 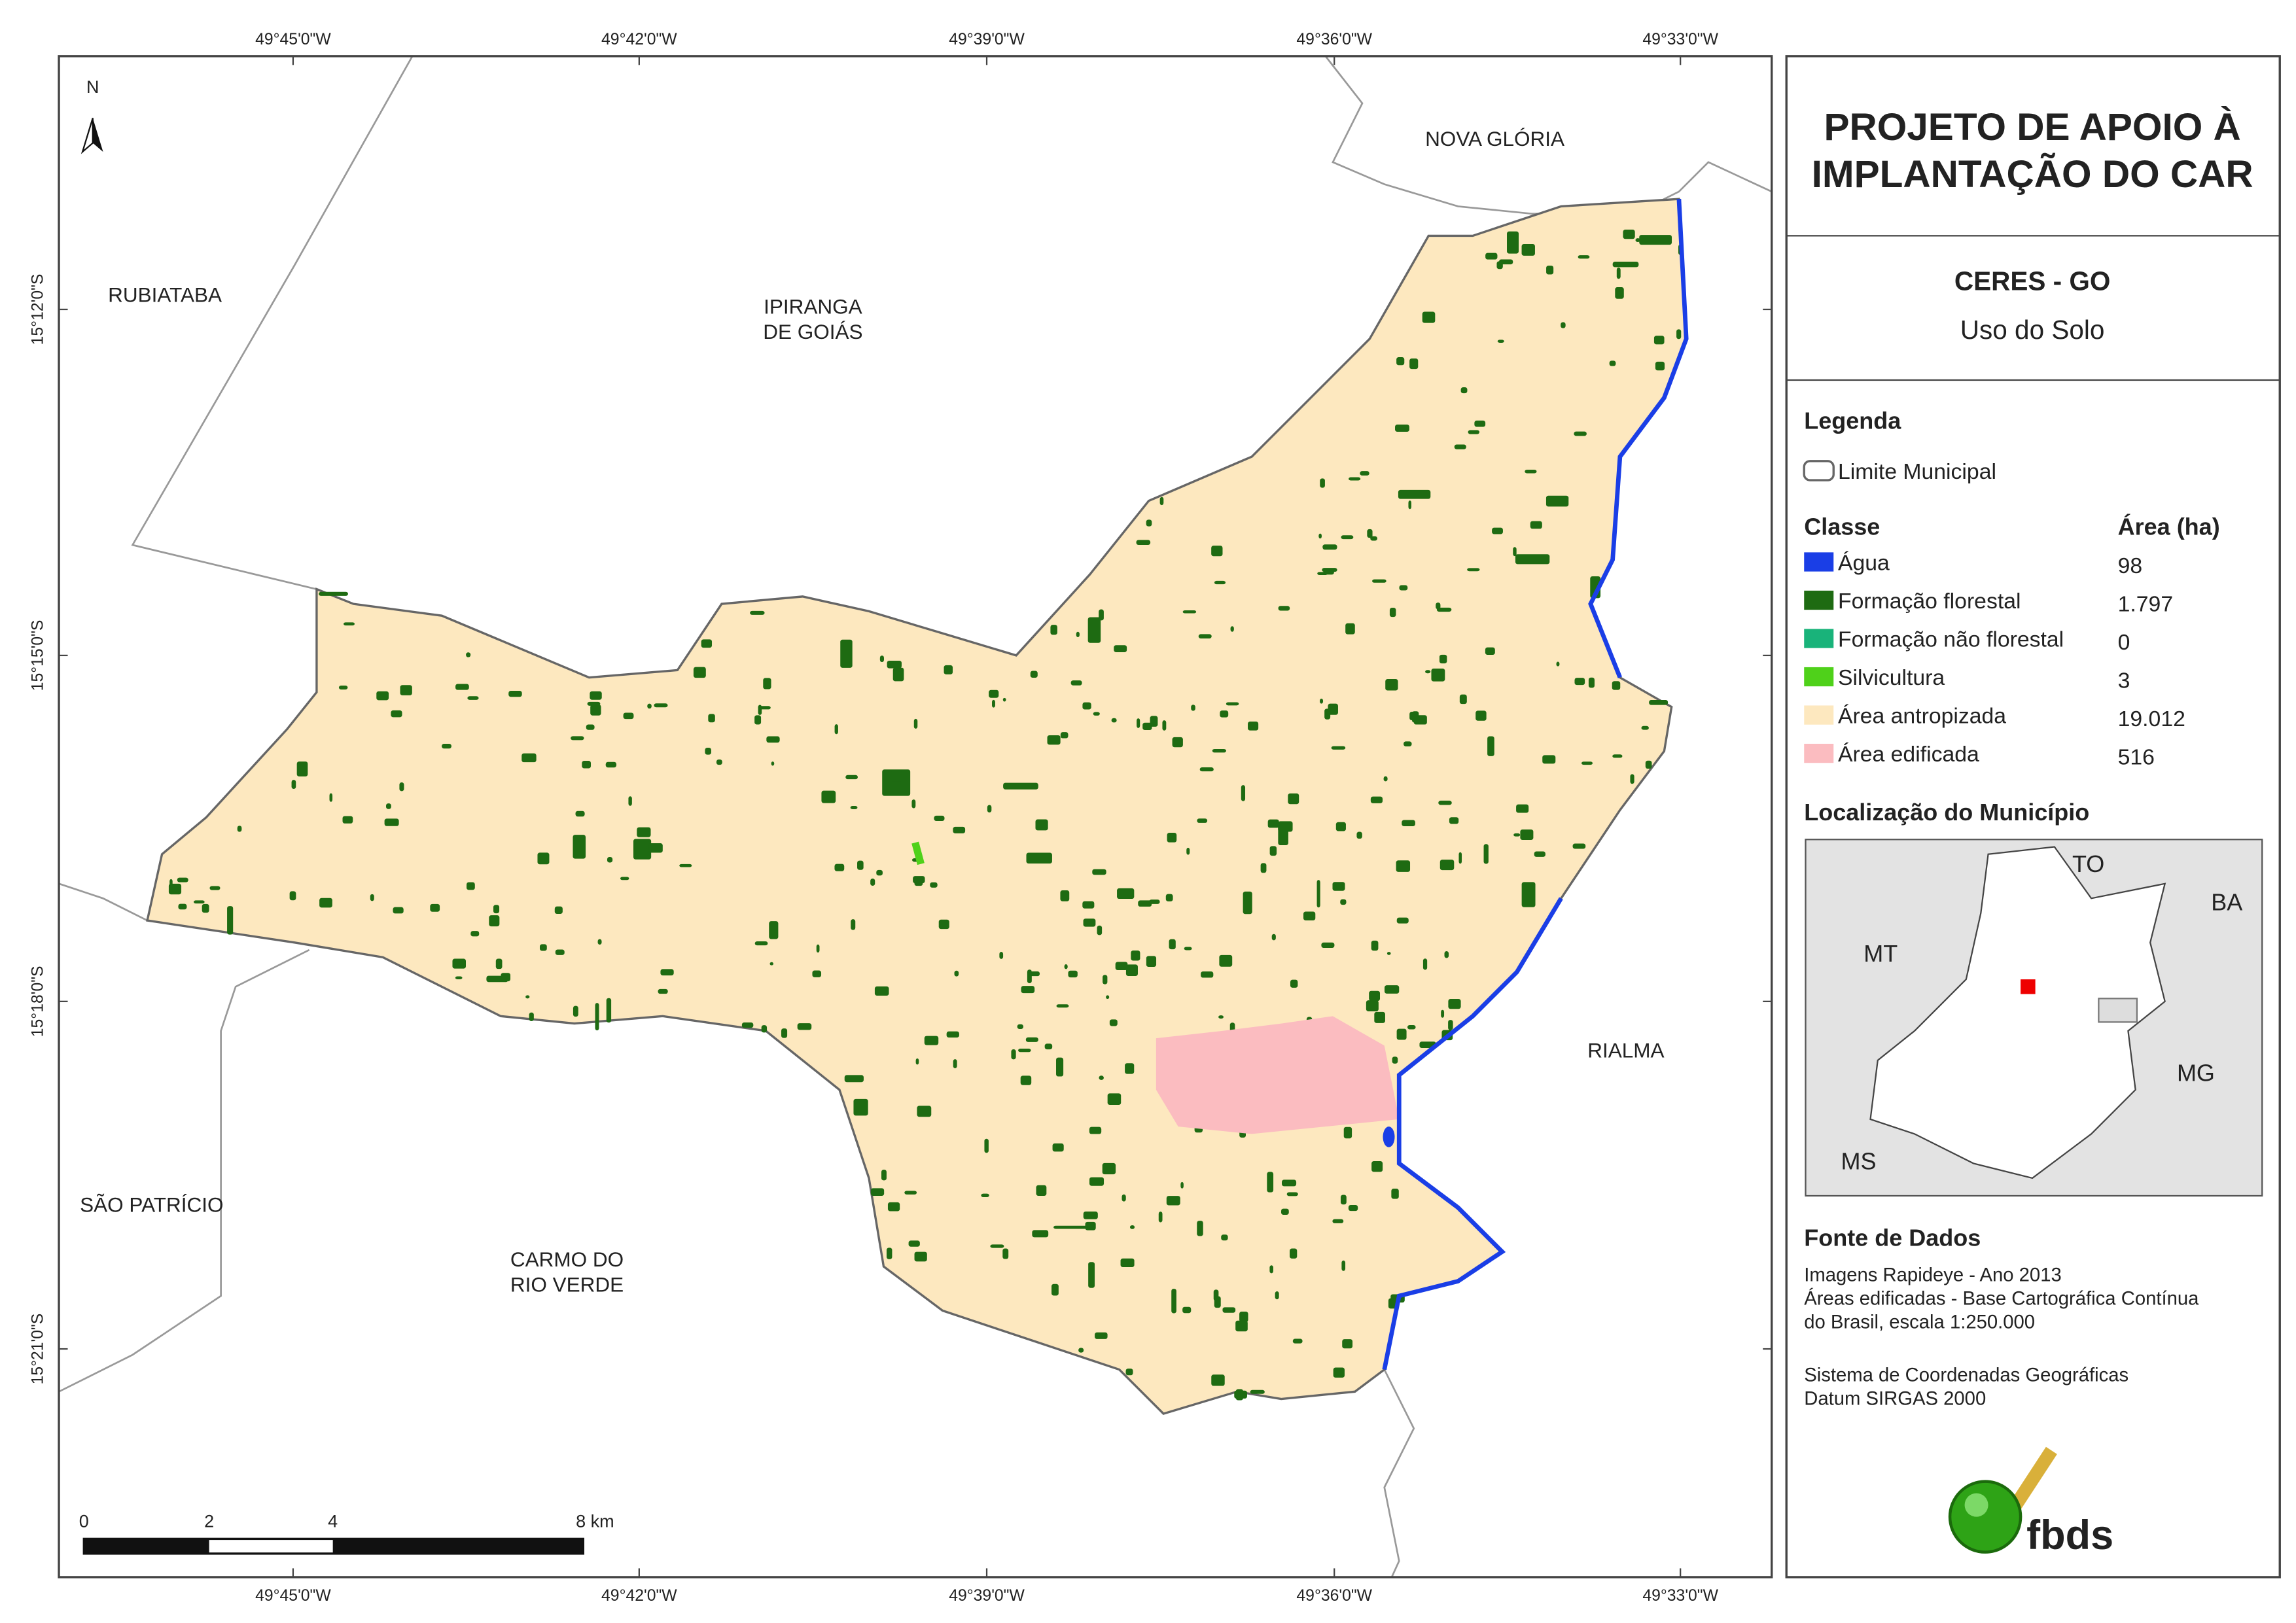 I want to click on boundary-swatch, so click(x=1819, y=471).